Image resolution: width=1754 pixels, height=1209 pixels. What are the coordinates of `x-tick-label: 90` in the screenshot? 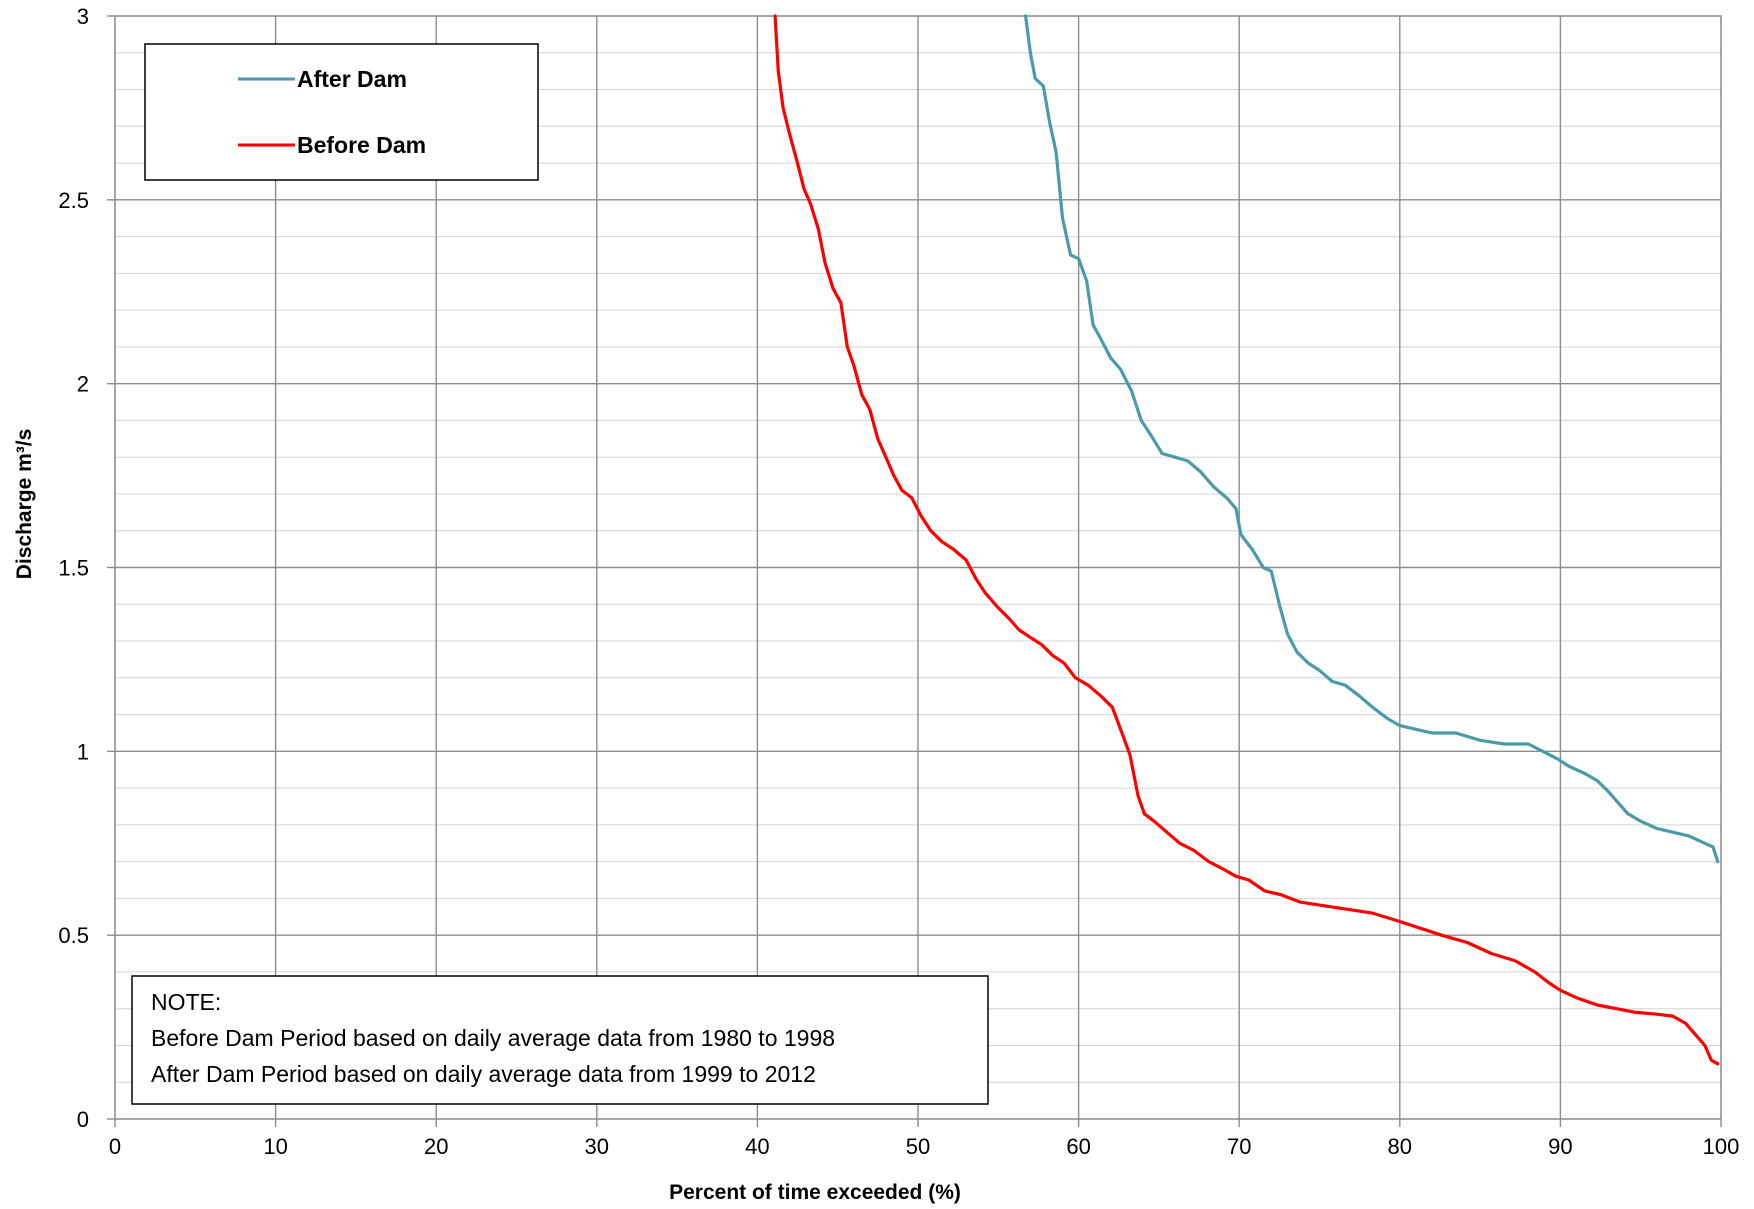 It's located at (1560, 1146).